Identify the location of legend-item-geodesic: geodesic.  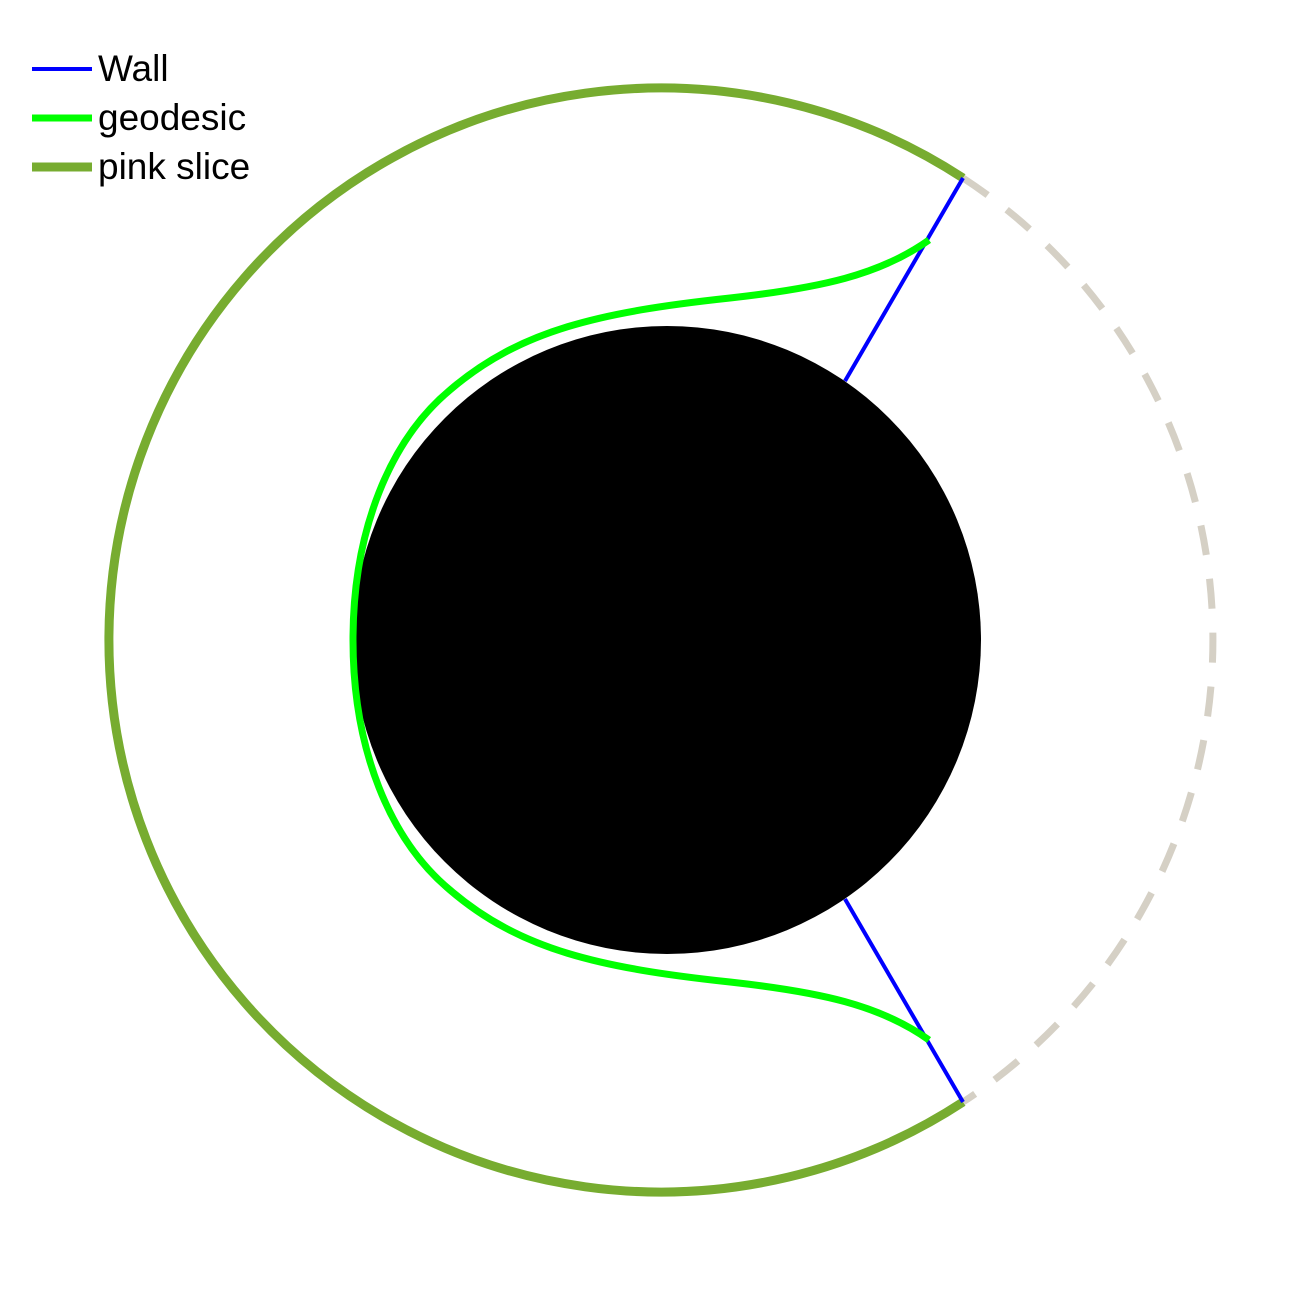
(141, 117).